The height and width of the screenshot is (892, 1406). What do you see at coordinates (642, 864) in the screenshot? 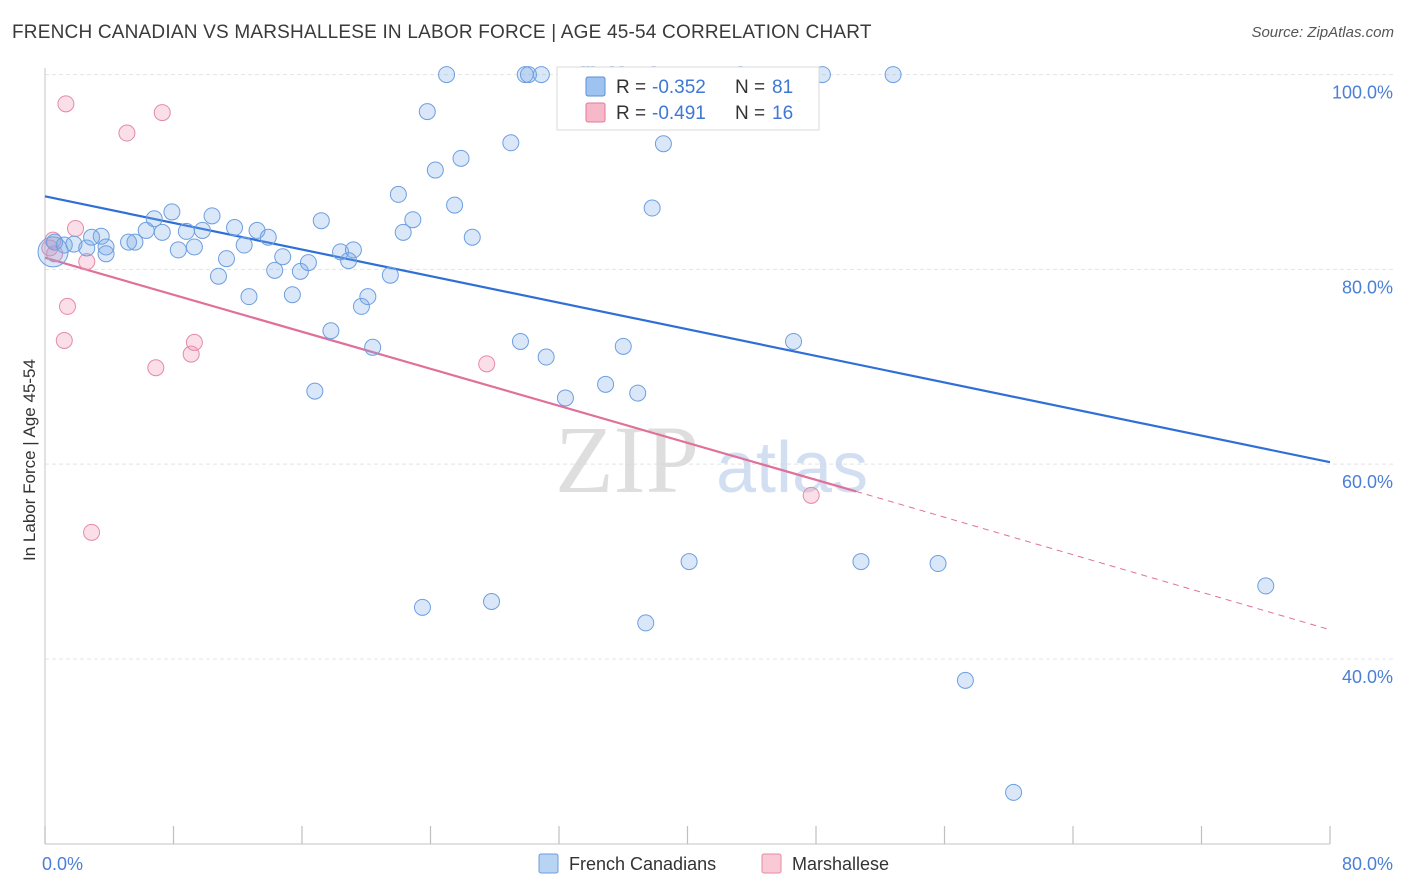
I see `series-legend-label-french-canadians: French Canadians` at bounding box center [642, 864].